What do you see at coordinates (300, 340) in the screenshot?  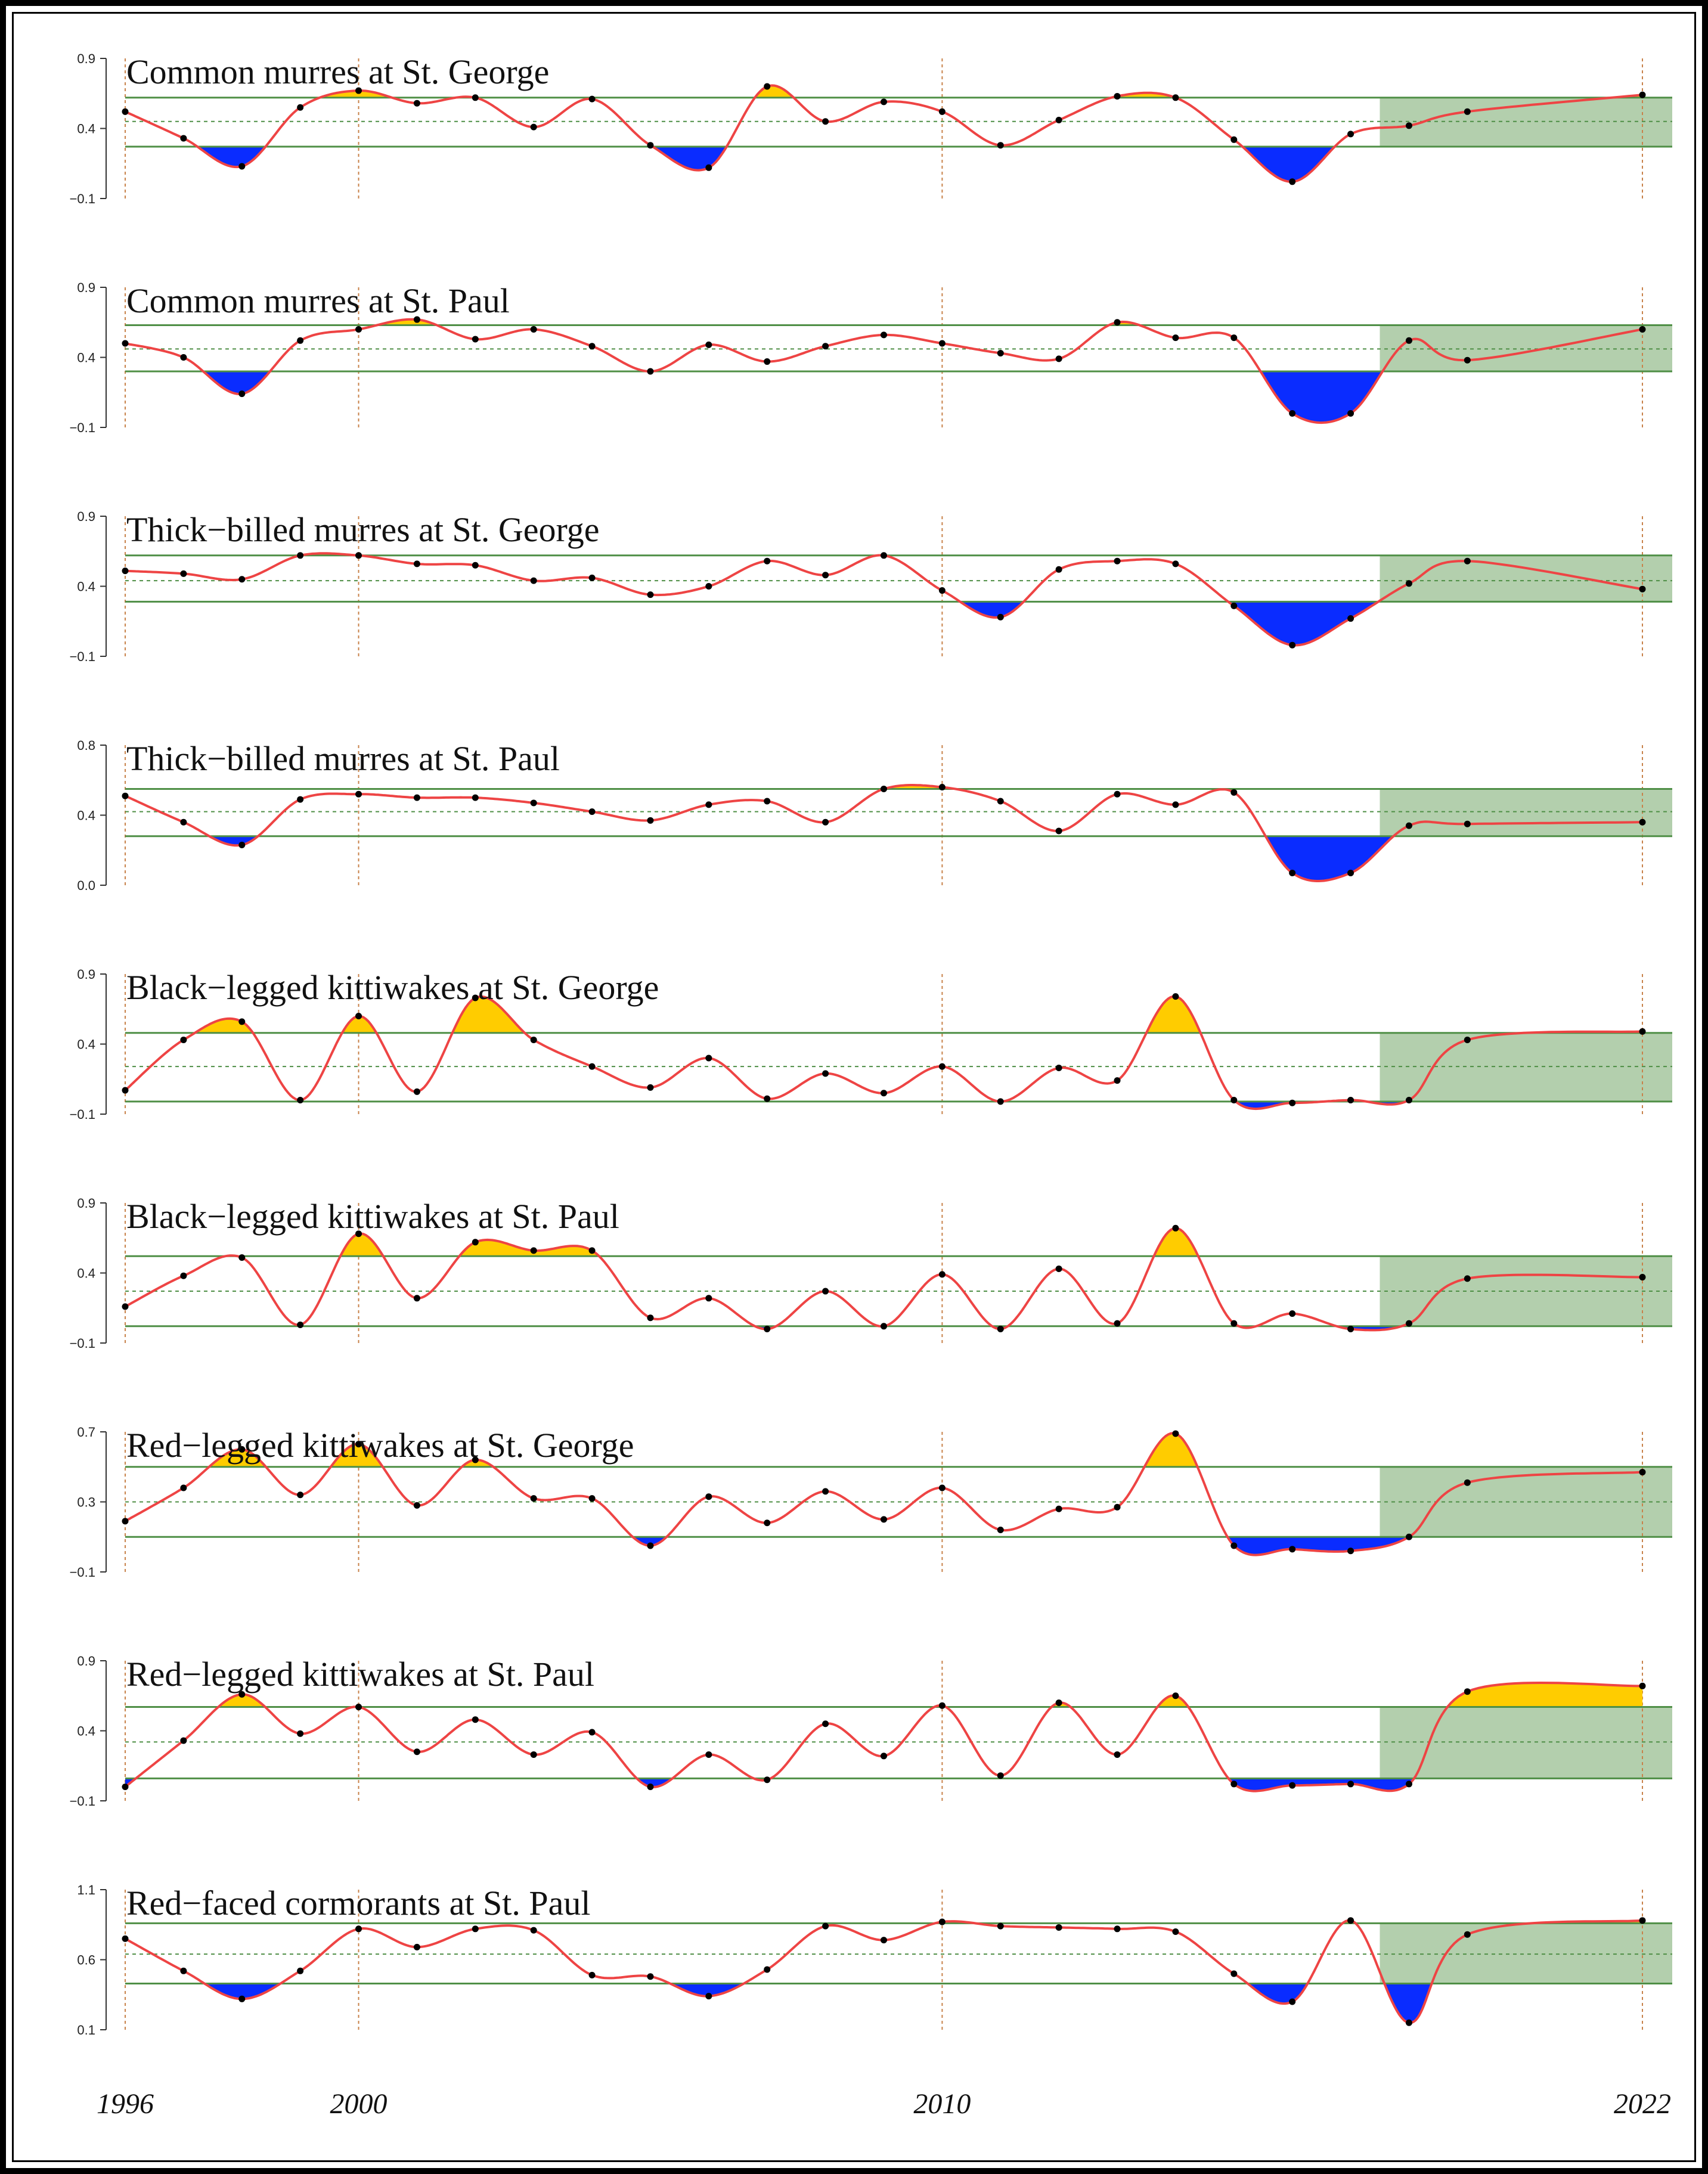 I see `data-point-1999` at bounding box center [300, 340].